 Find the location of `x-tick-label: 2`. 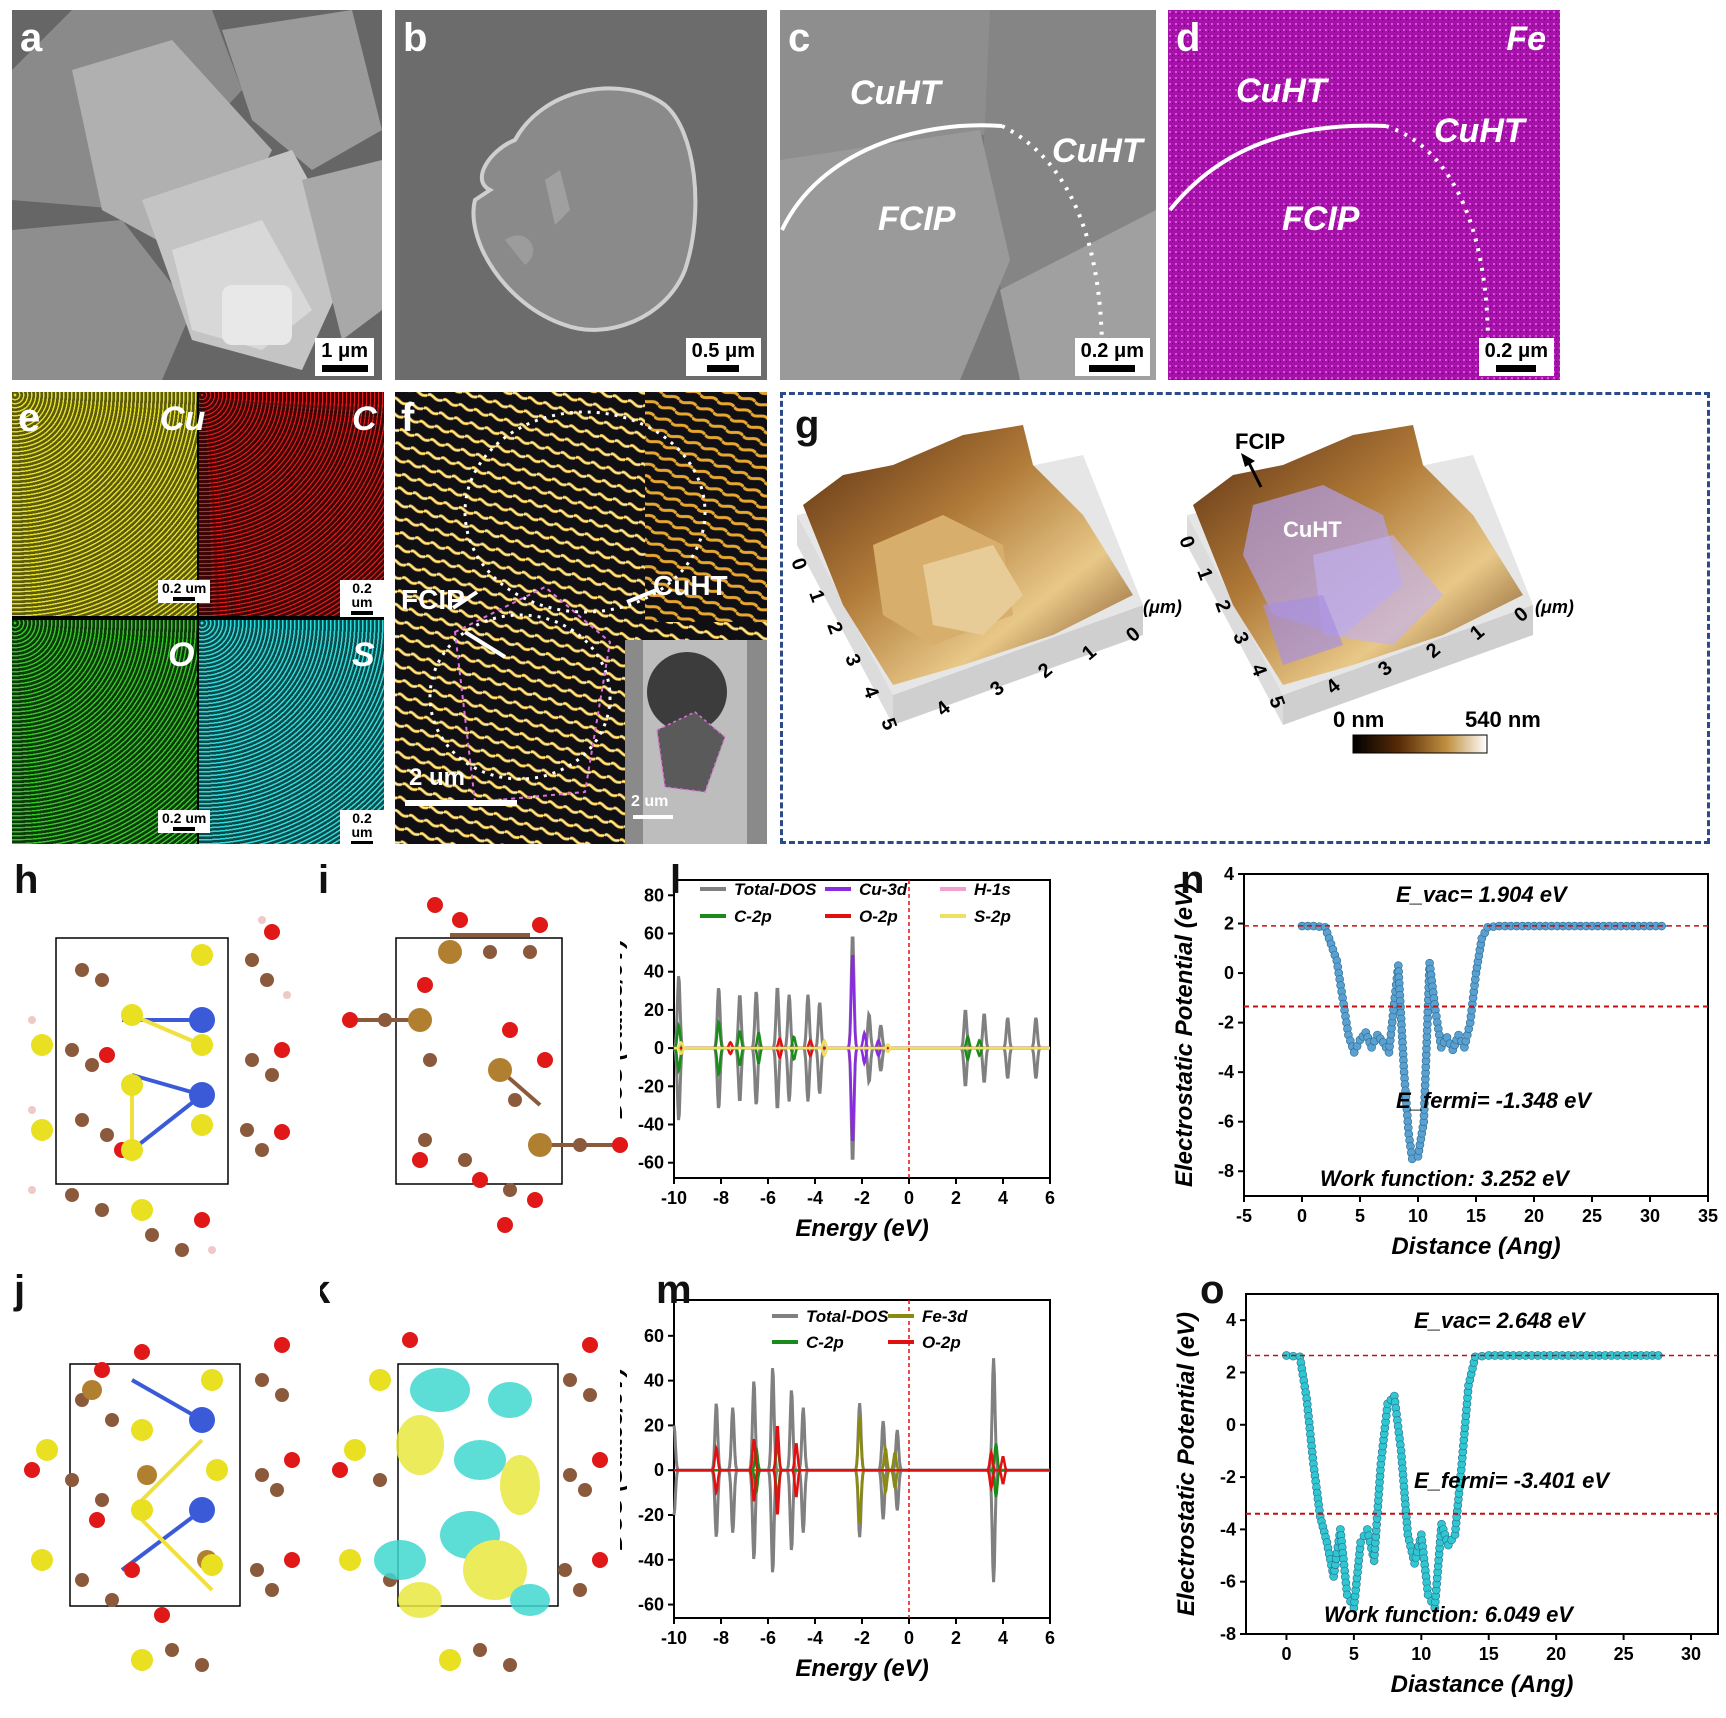

x-tick-label: 2 is located at coordinates (956, 1198).